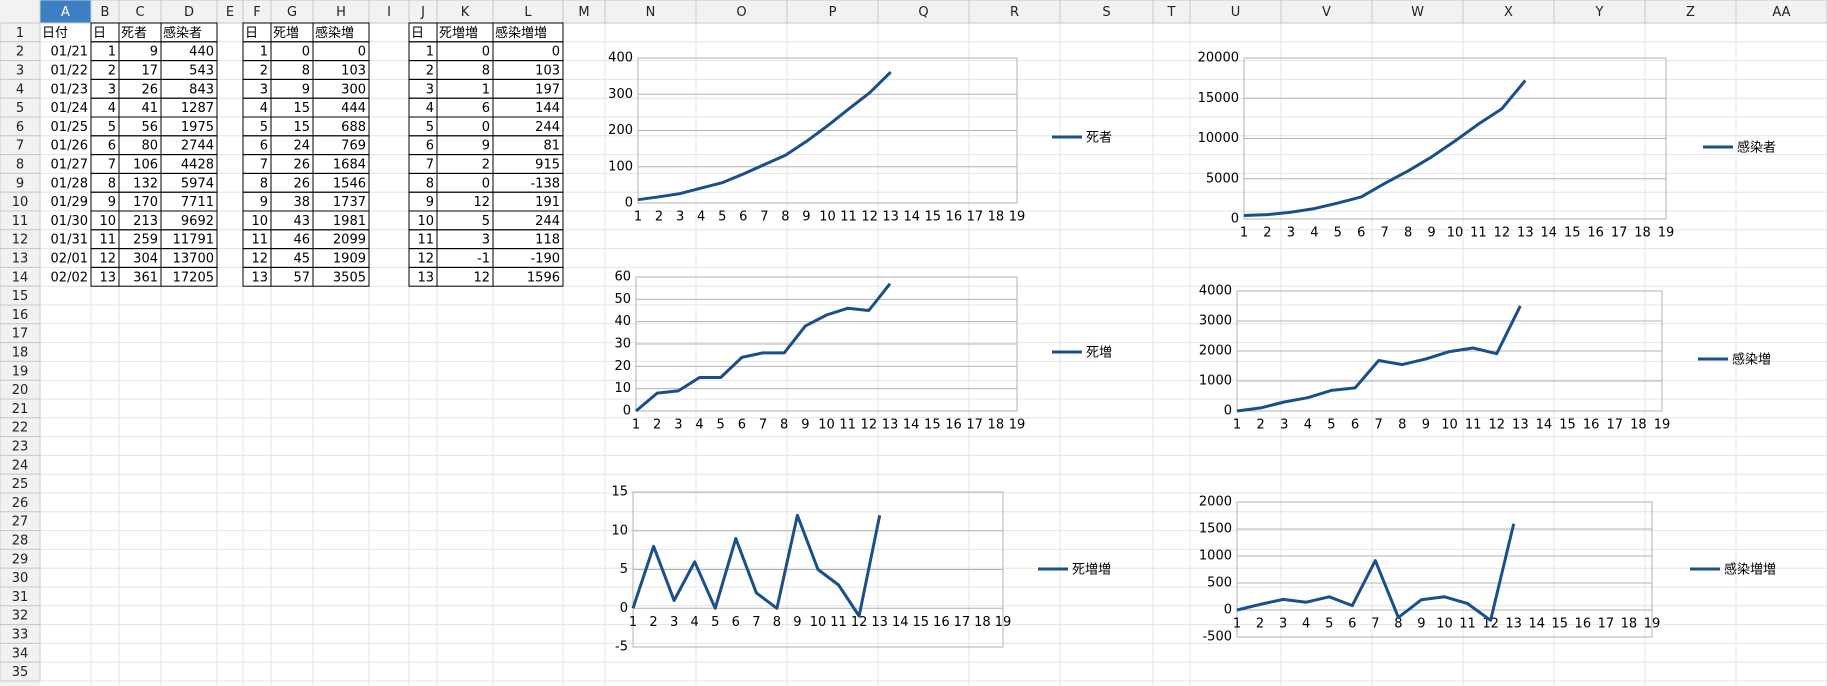 The height and width of the screenshot is (686, 1827). Describe the element at coordinates (545, 259) in the screenshot. I see `table-cell-value: -190` at that location.